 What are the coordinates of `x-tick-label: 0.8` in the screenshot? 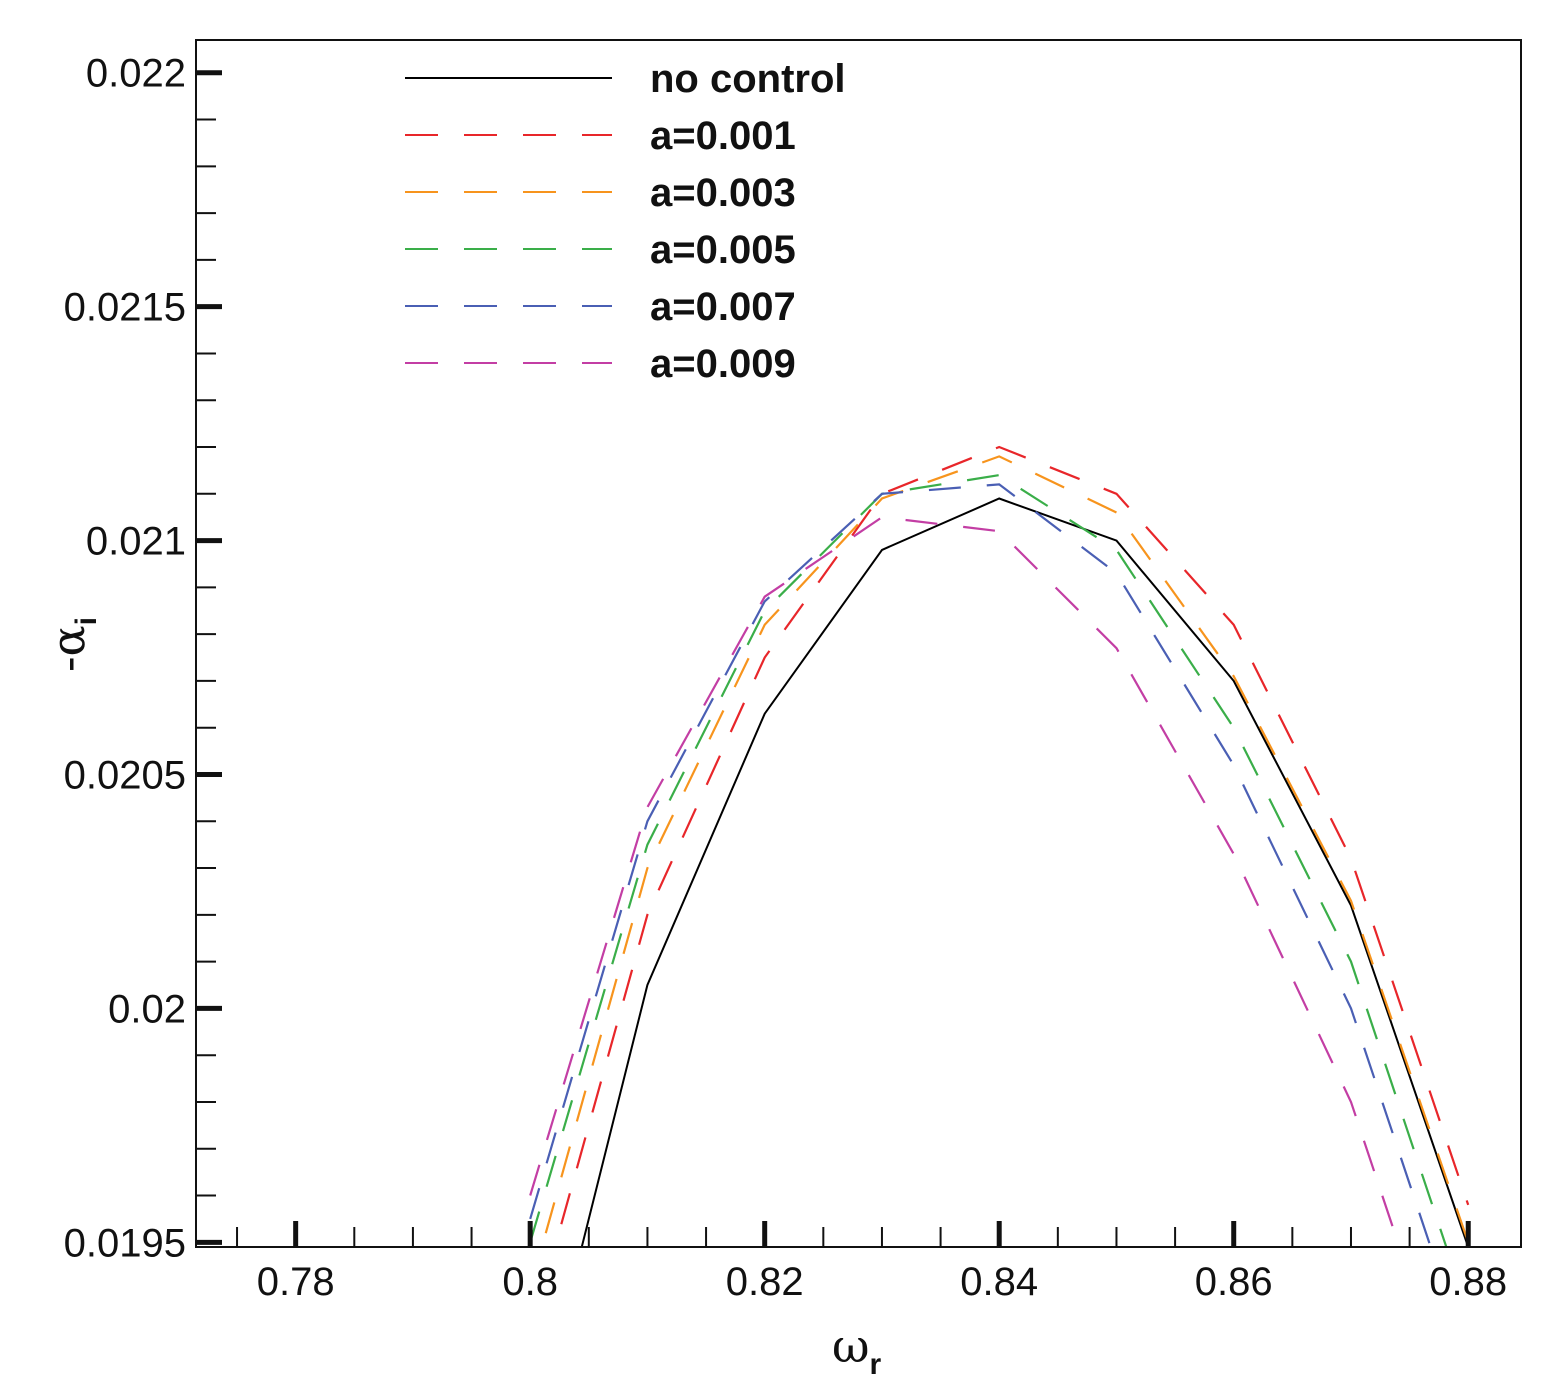 It's located at (530, 1282).